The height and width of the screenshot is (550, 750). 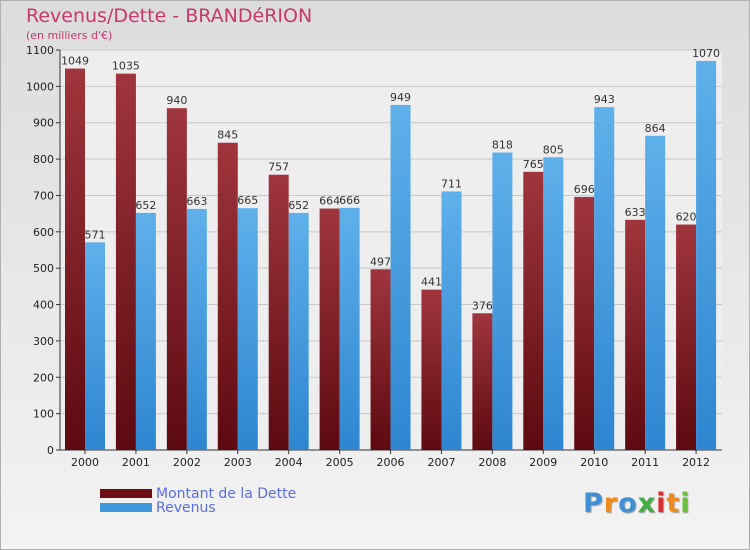 I want to click on data-label: 818, so click(x=502, y=145).